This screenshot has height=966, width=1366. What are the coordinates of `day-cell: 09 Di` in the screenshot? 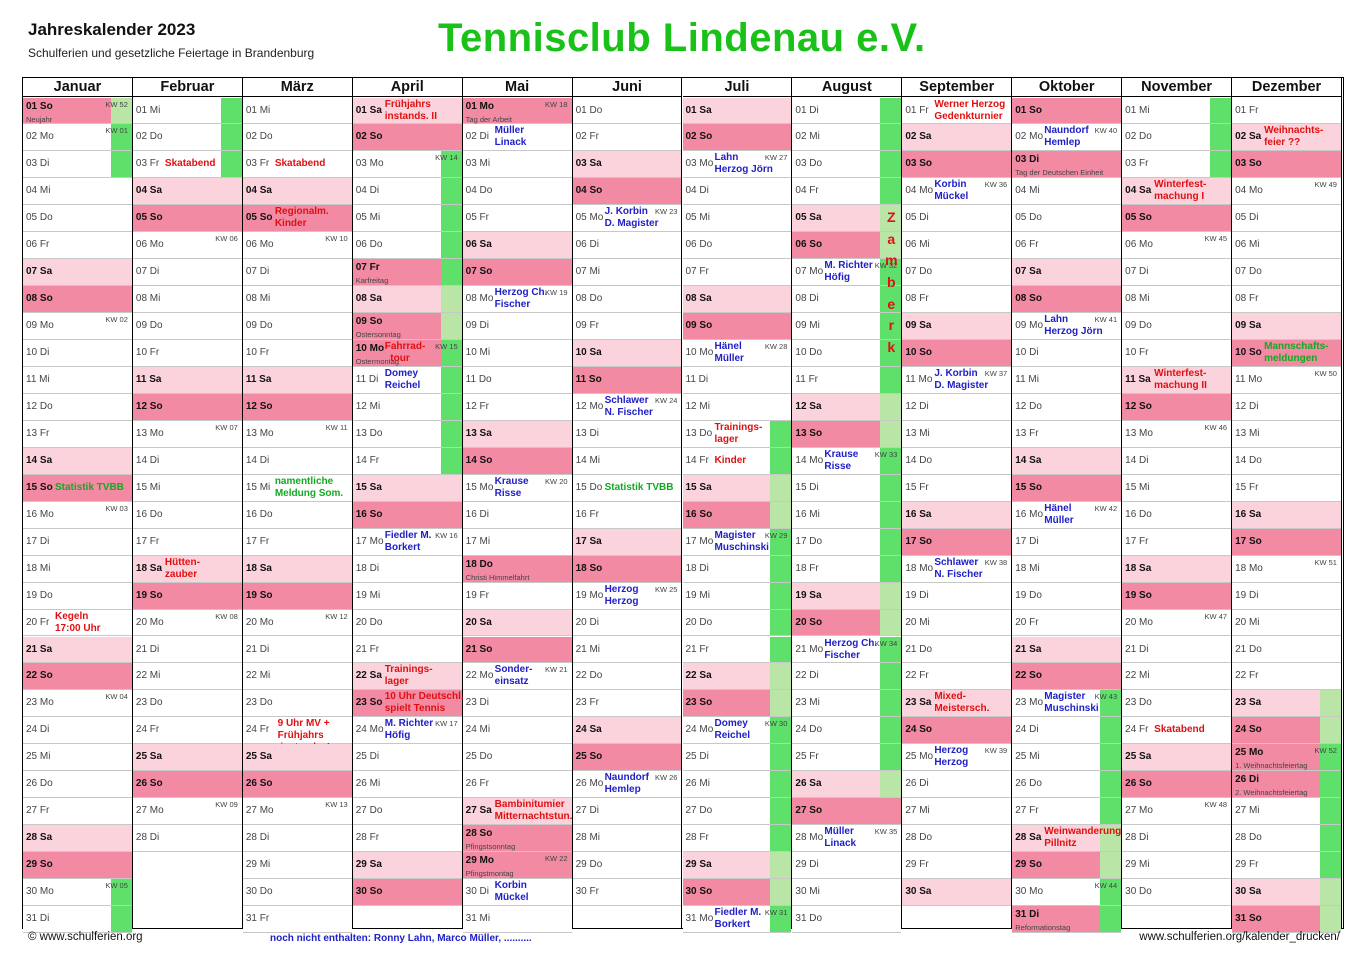 It's located at (517, 327).